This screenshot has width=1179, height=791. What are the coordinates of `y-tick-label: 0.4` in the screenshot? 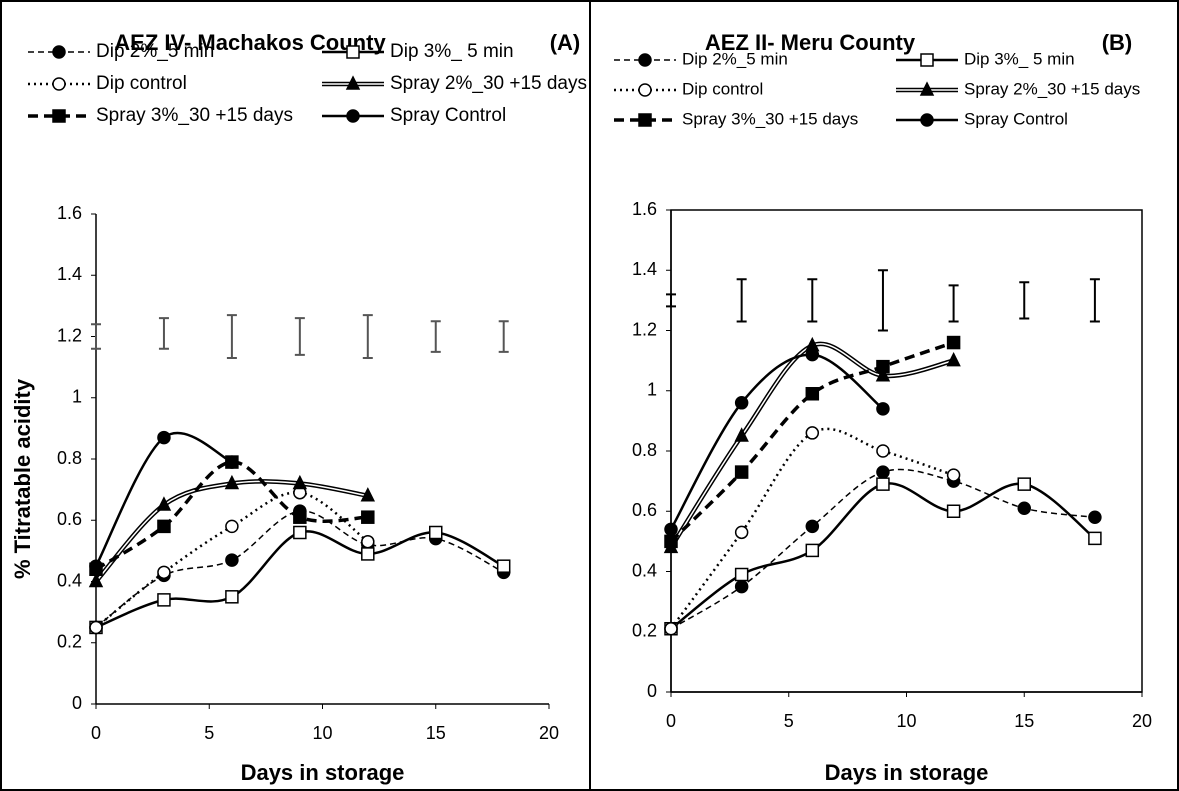 It's located at (644, 570).